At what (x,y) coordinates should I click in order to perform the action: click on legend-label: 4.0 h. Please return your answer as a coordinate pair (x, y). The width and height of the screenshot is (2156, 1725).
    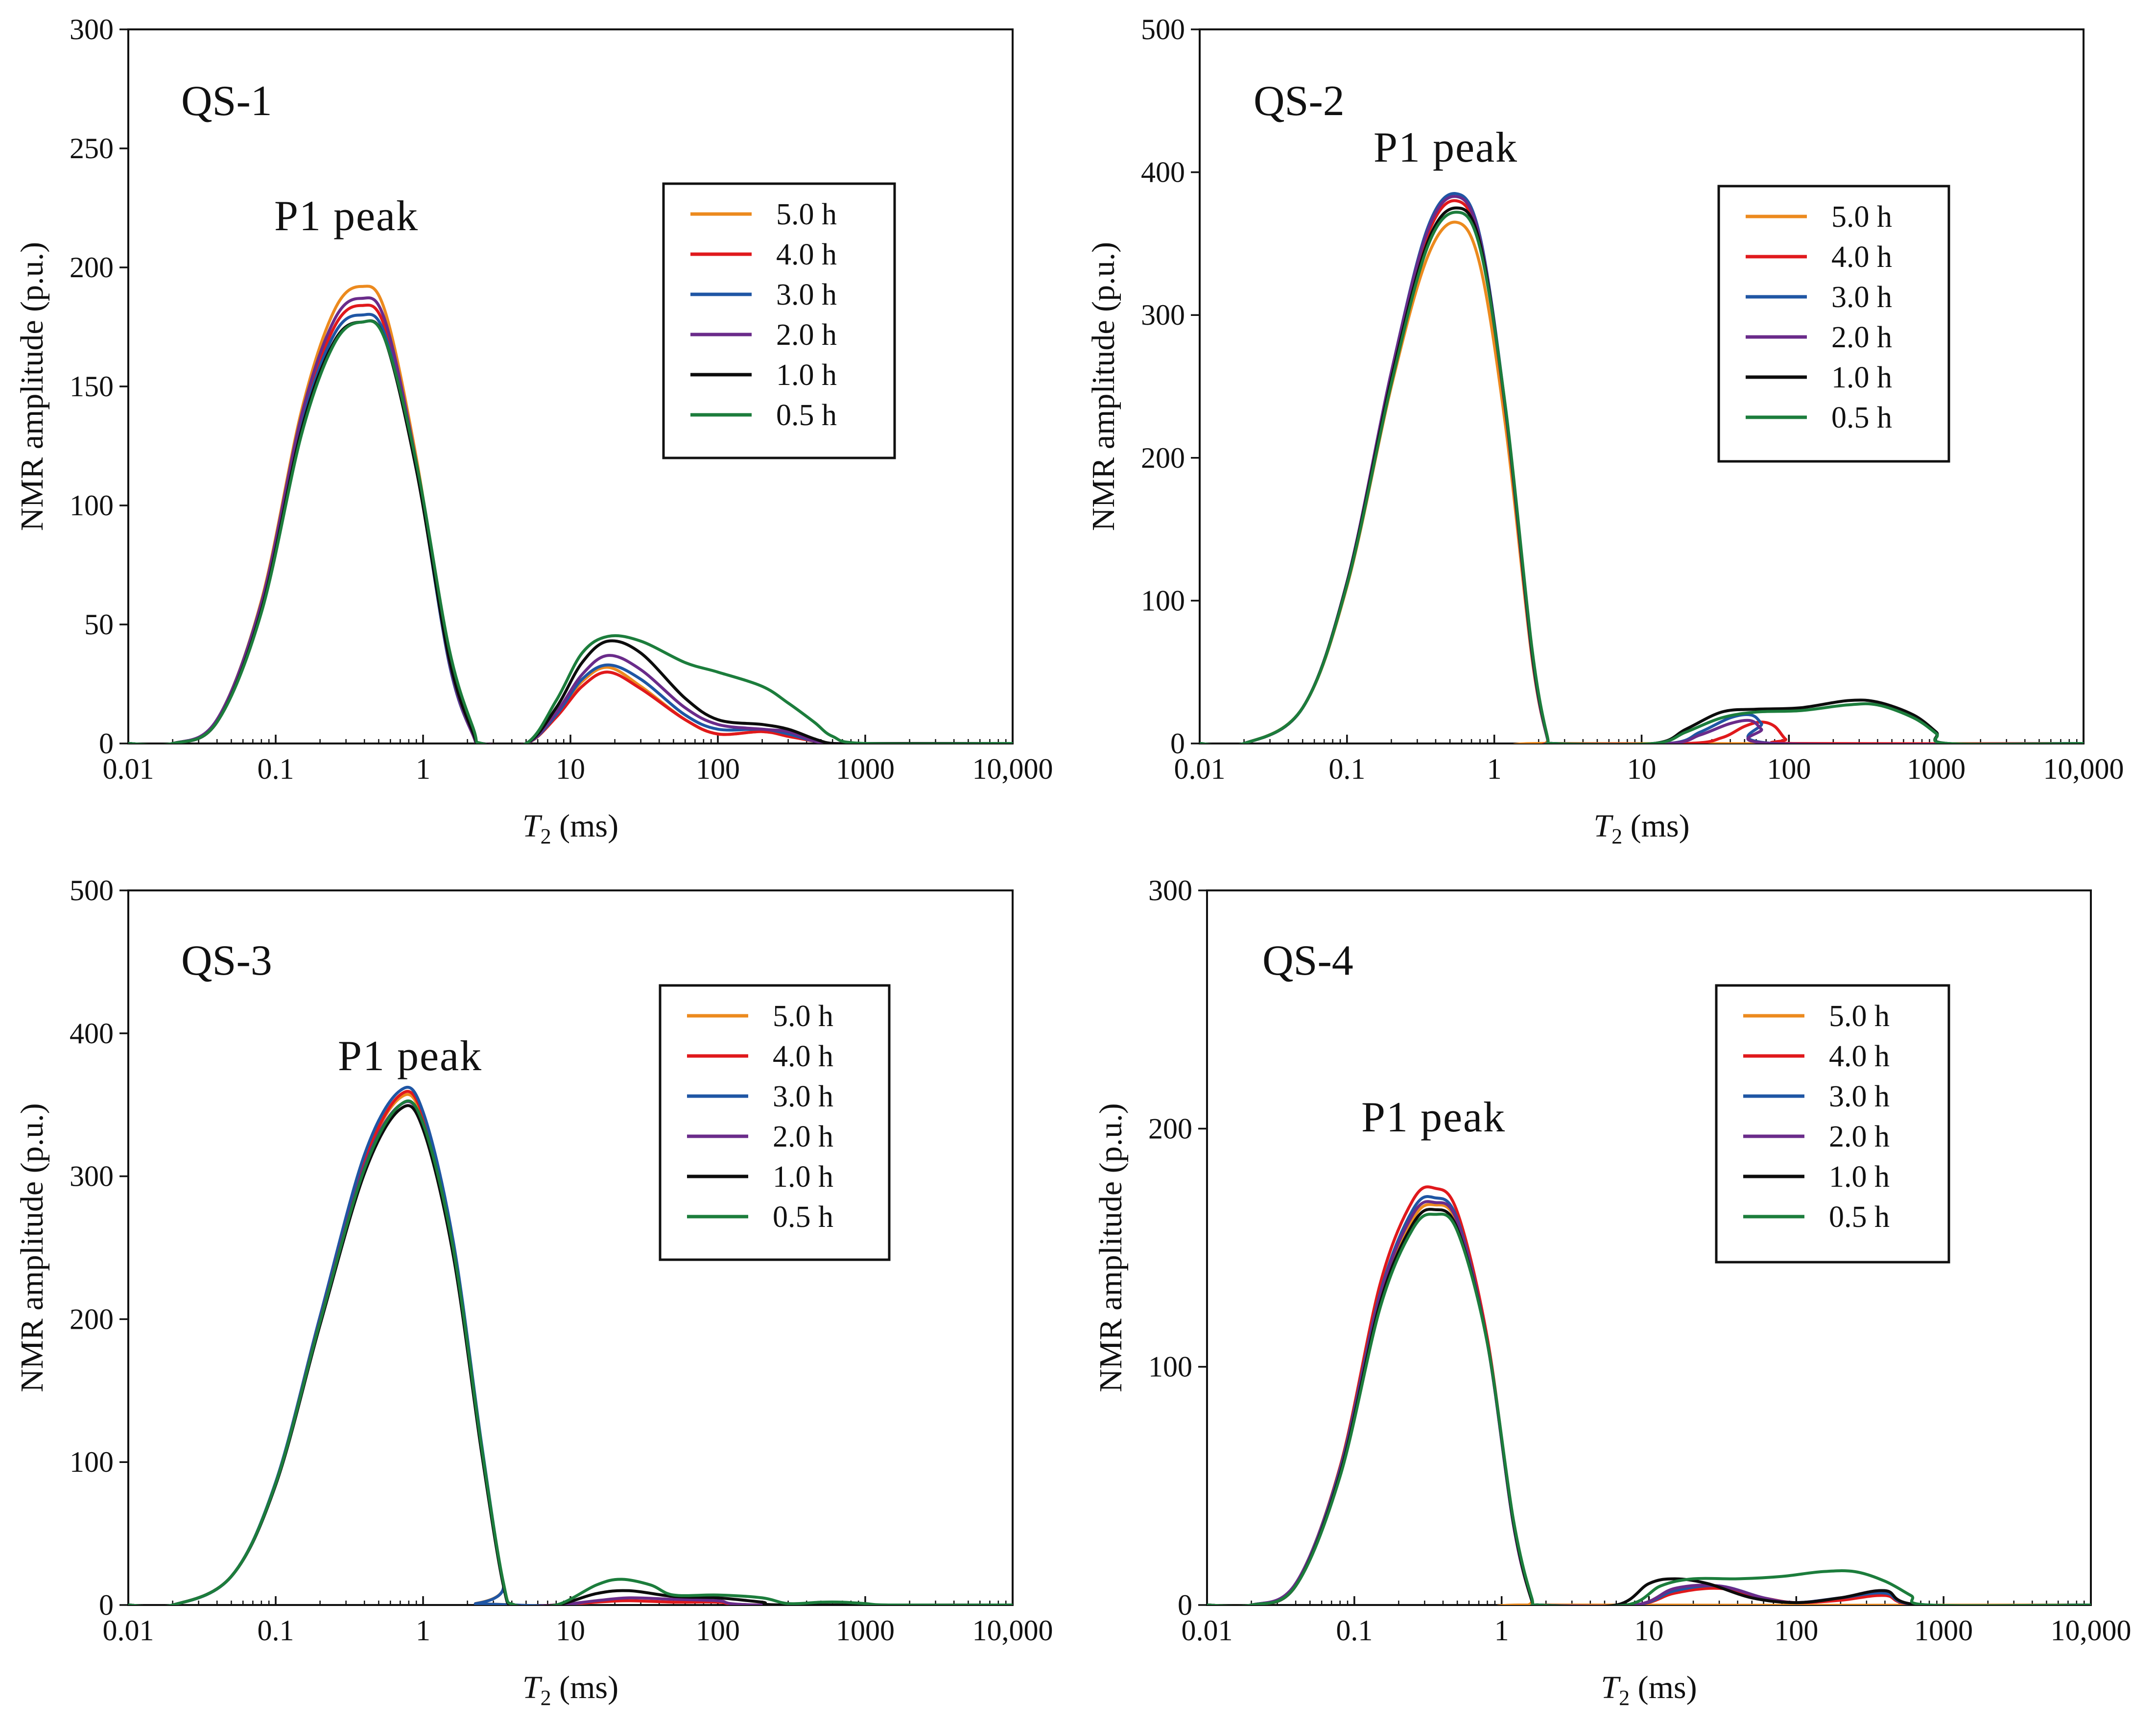
    Looking at the image, I should click on (803, 1057).